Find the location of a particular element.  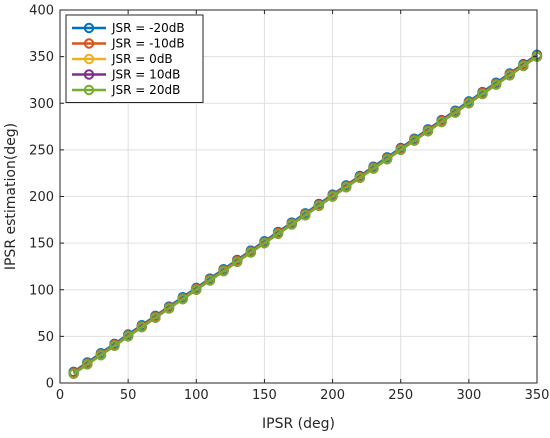

x-tick-label: 250 is located at coordinates (400, 395).